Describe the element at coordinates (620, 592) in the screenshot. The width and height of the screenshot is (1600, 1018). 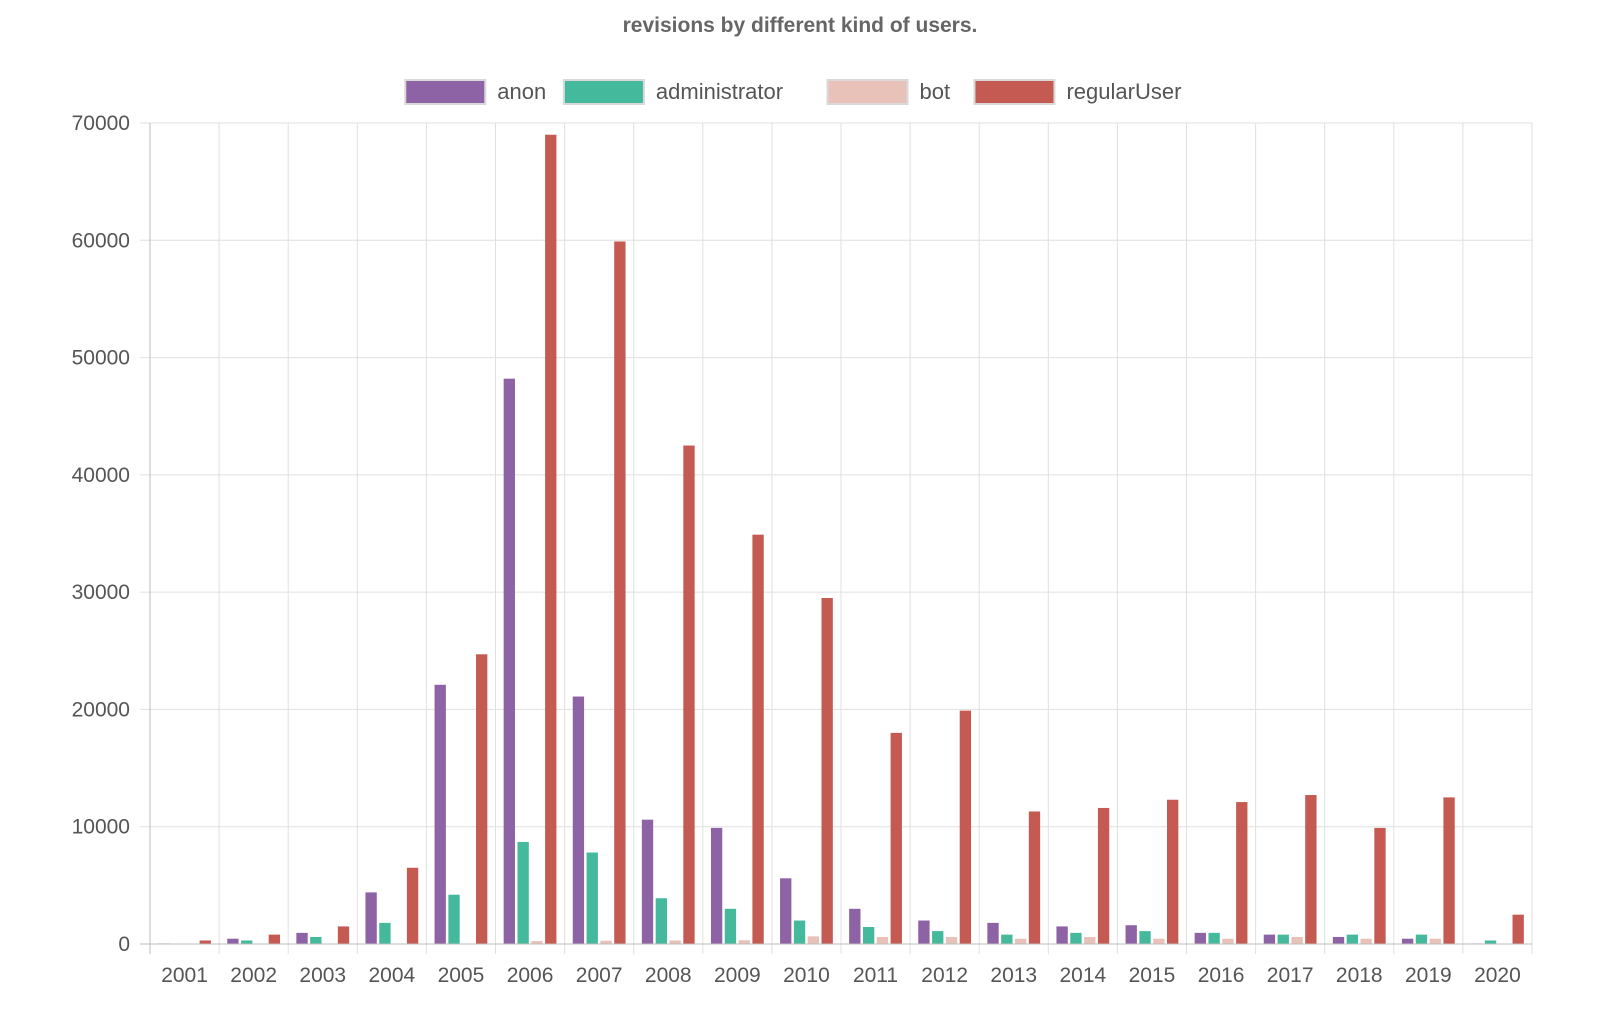
I see `bar-regularUser-2007` at that location.